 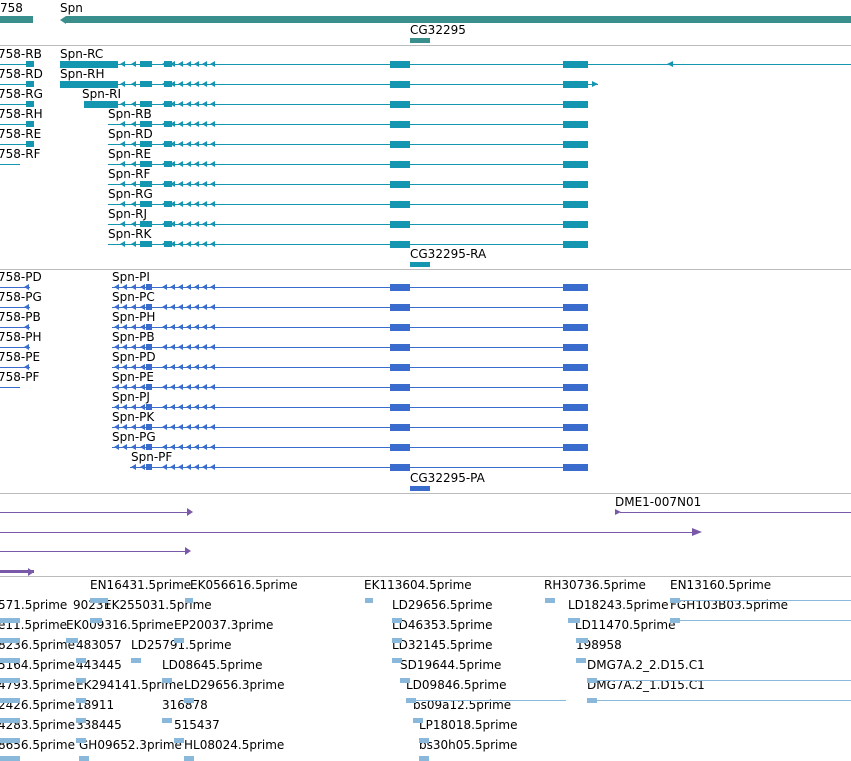 What do you see at coordinates (420, 264) in the screenshot?
I see `transcript-cg32295-ra-bar` at bounding box center [420, 264].